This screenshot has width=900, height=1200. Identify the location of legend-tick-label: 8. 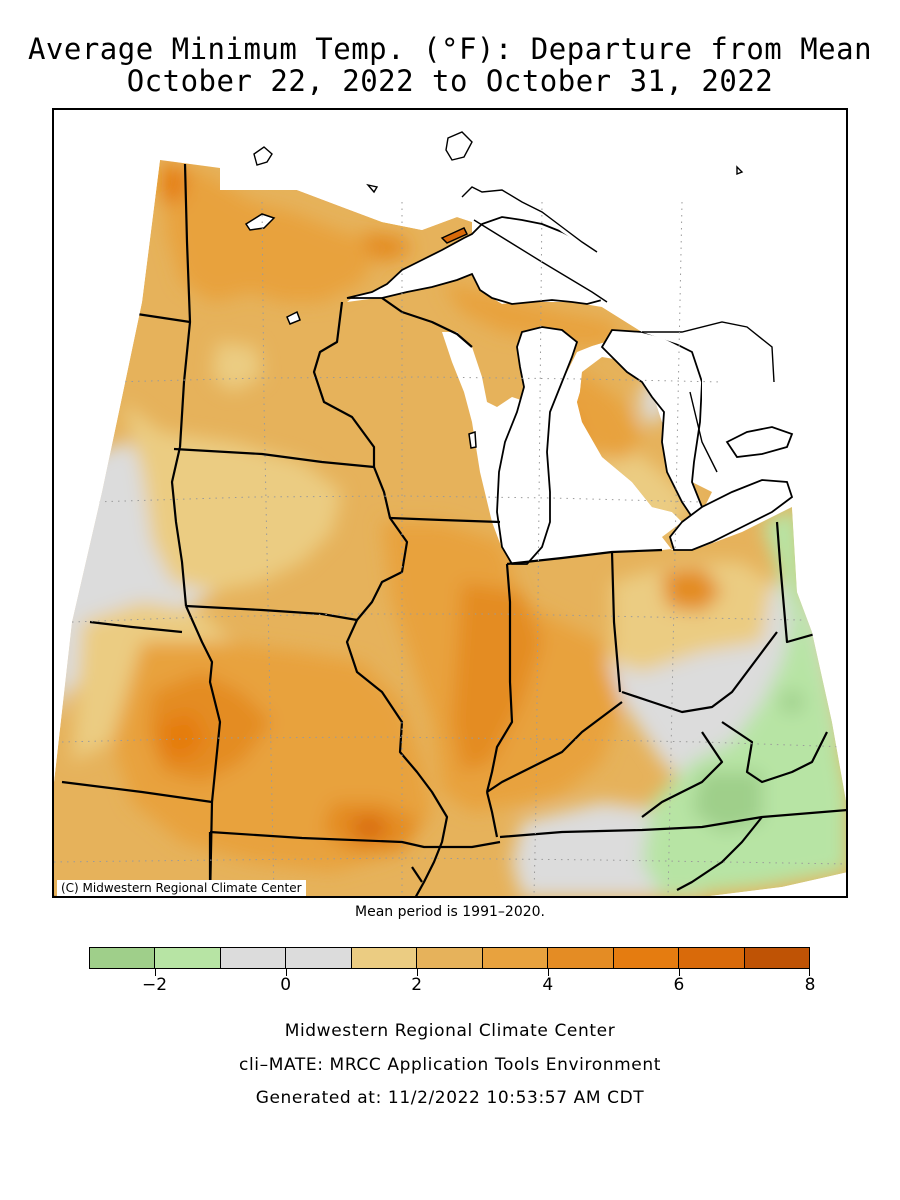
(810, 985).